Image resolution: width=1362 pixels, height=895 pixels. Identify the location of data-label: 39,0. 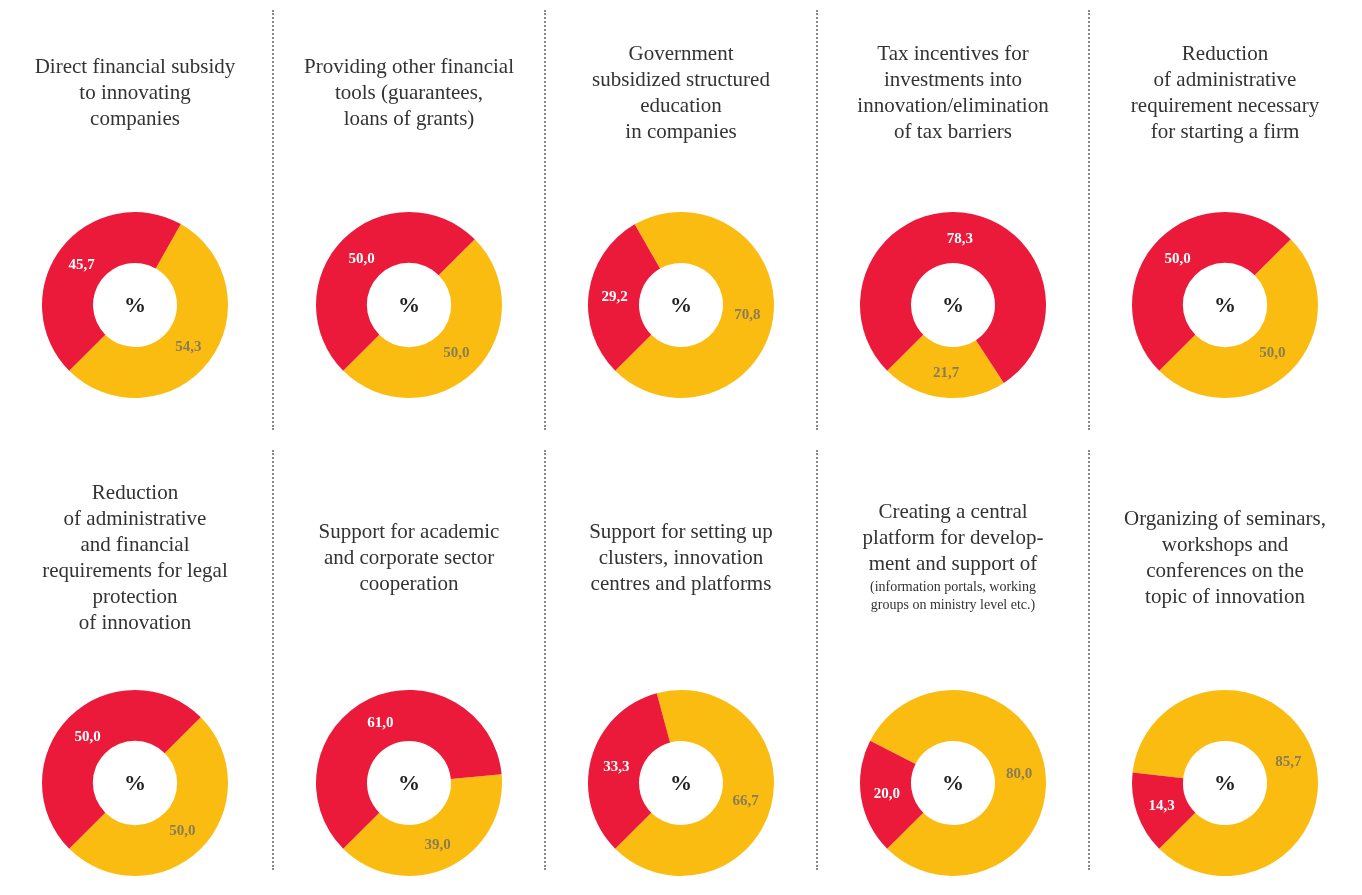
(437, 843).